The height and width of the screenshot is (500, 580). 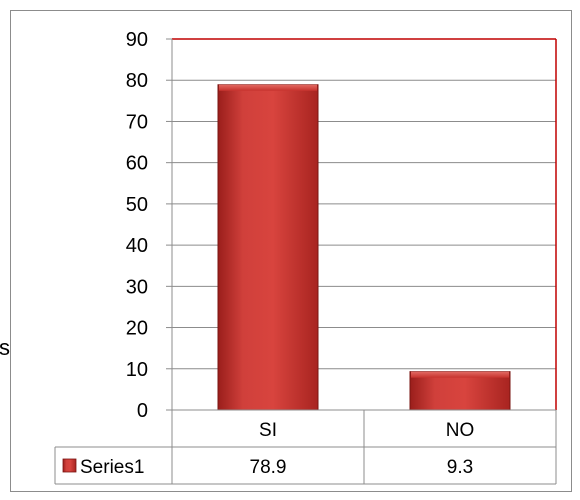 What do you see at coordinates (137, 329) in the screenshot?
I see `y-tick-label: 20` at bounding box center [137, 329].